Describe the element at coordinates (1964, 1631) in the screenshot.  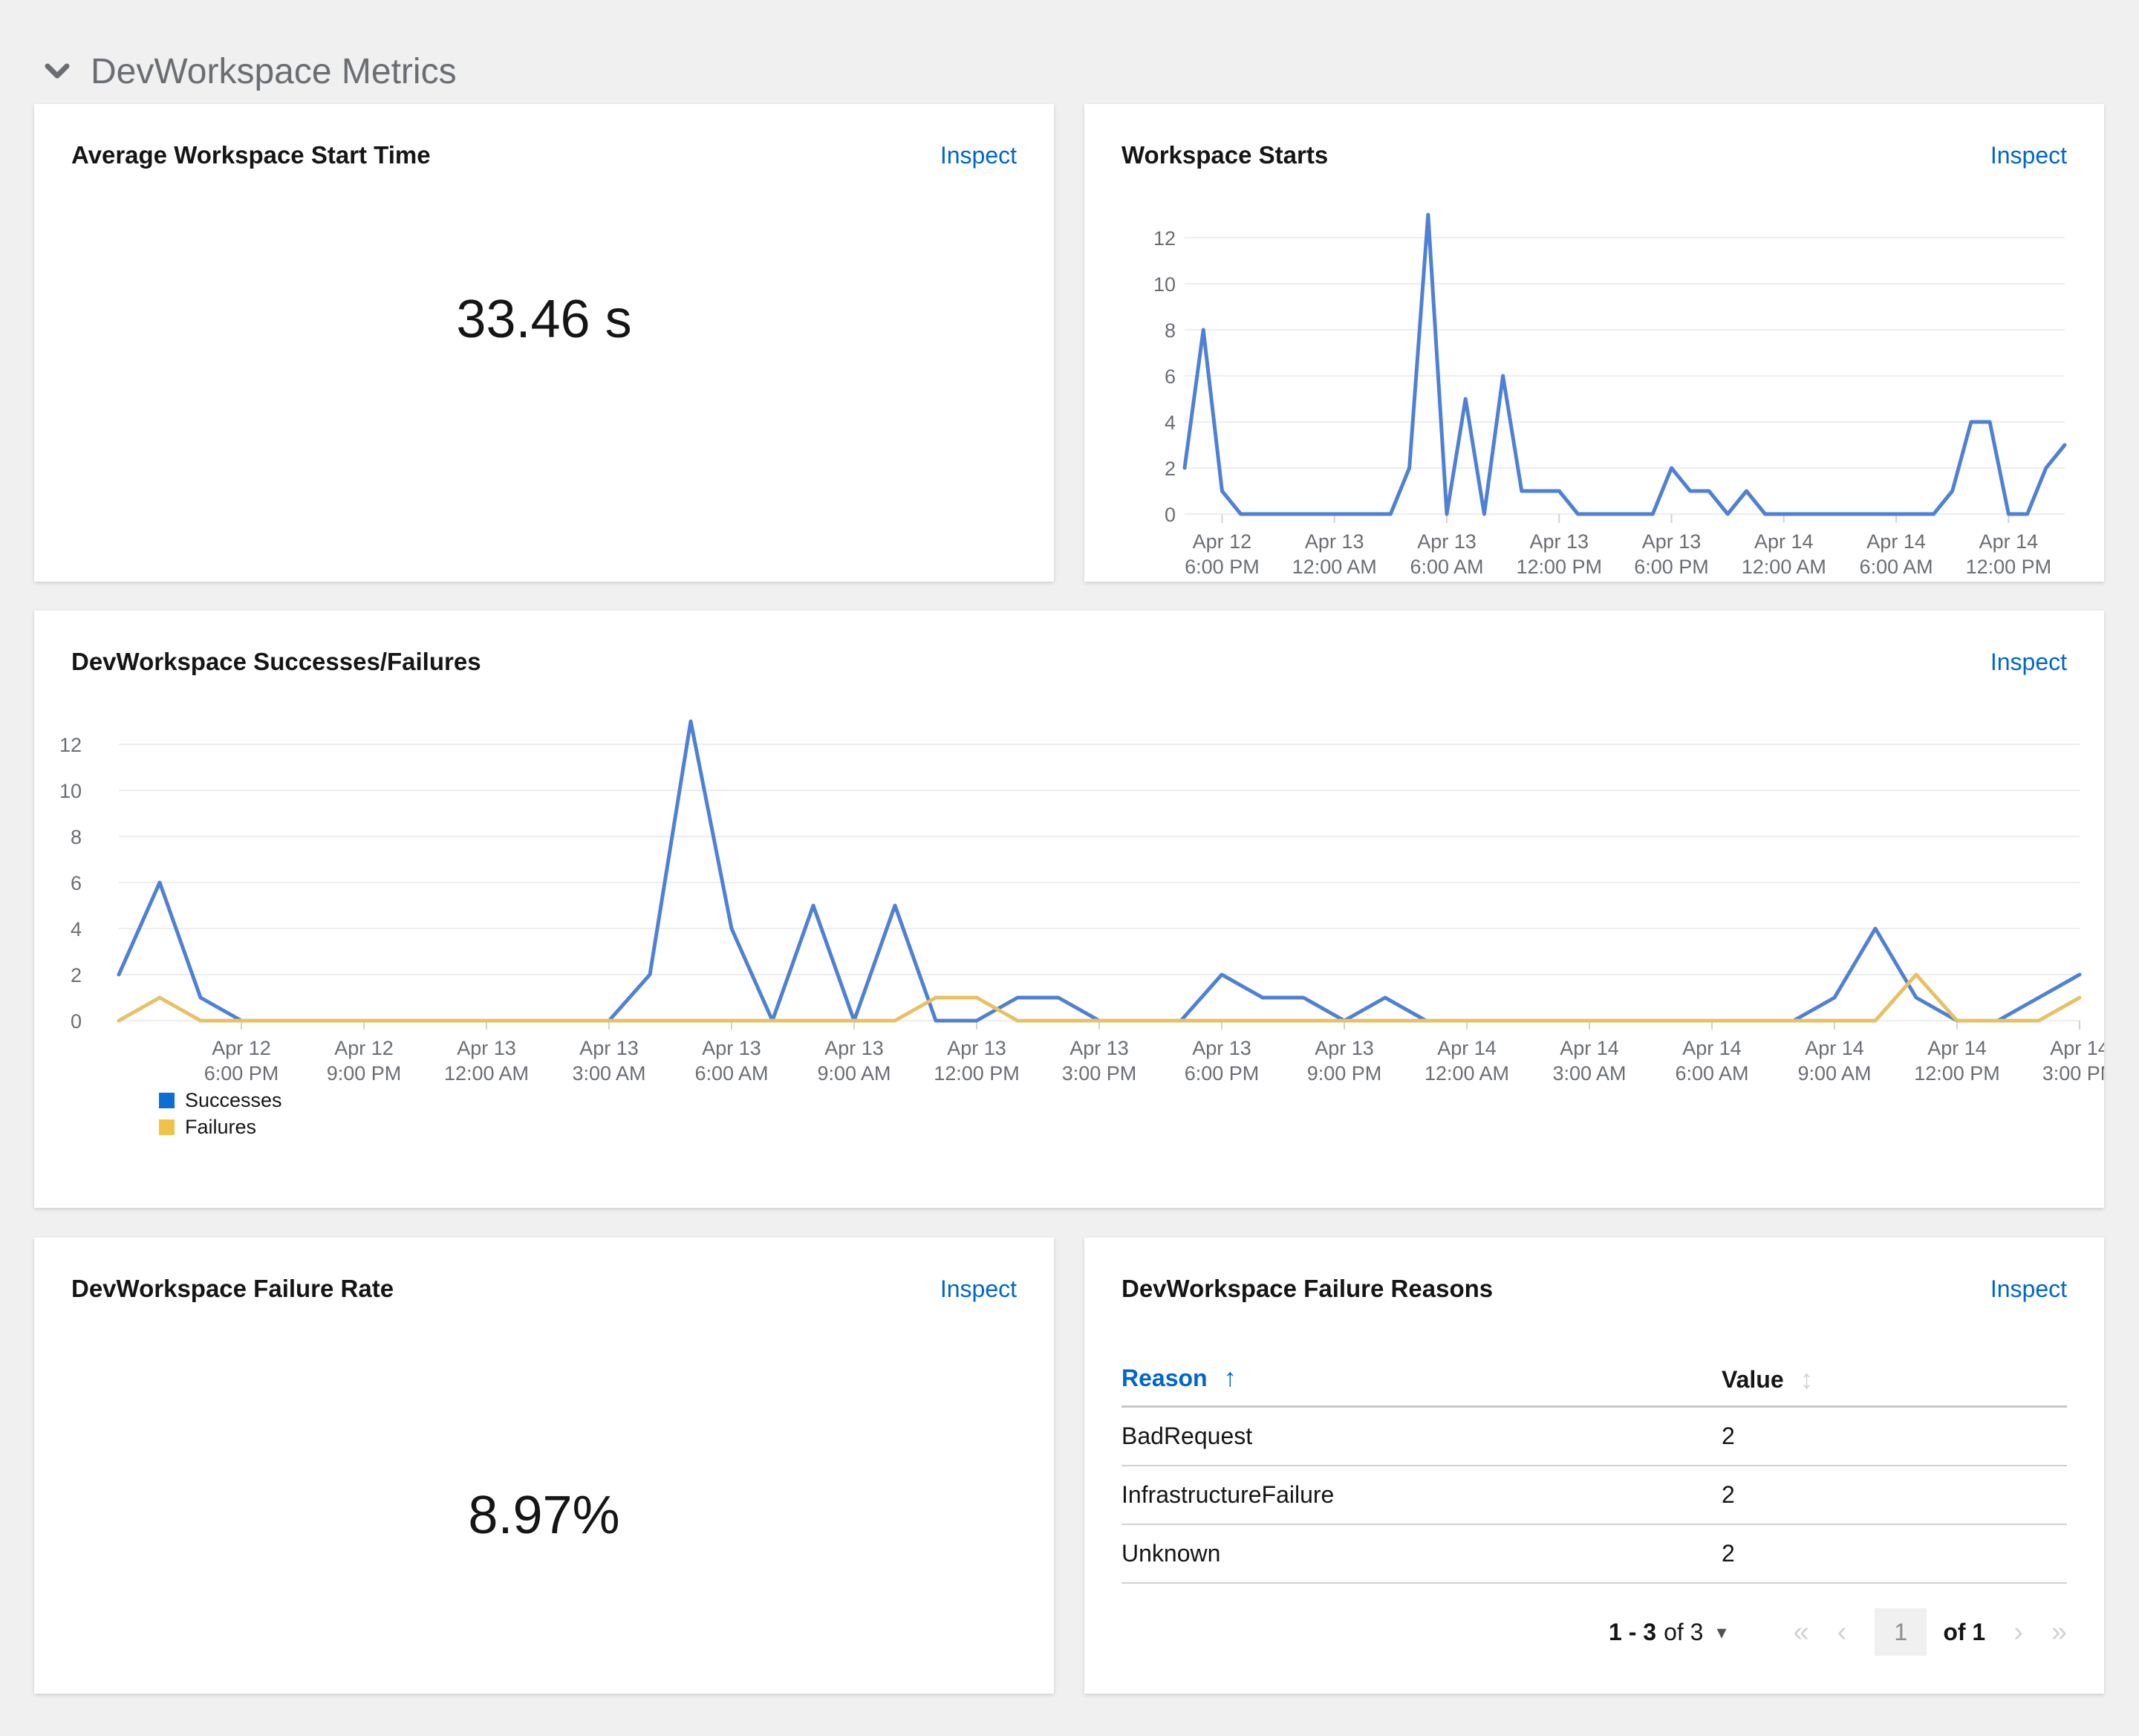
I see `pagination-total-pages: of 1` at that location.